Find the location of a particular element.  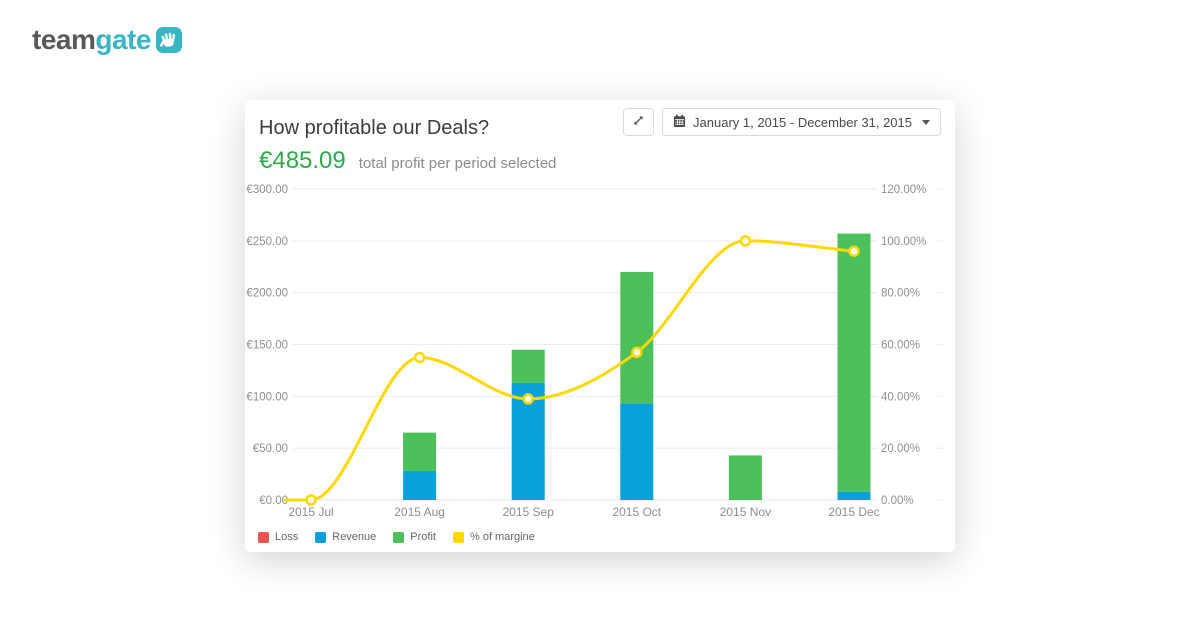

widget-title: How profitable our Deals? is located at coordinates (374, 128).